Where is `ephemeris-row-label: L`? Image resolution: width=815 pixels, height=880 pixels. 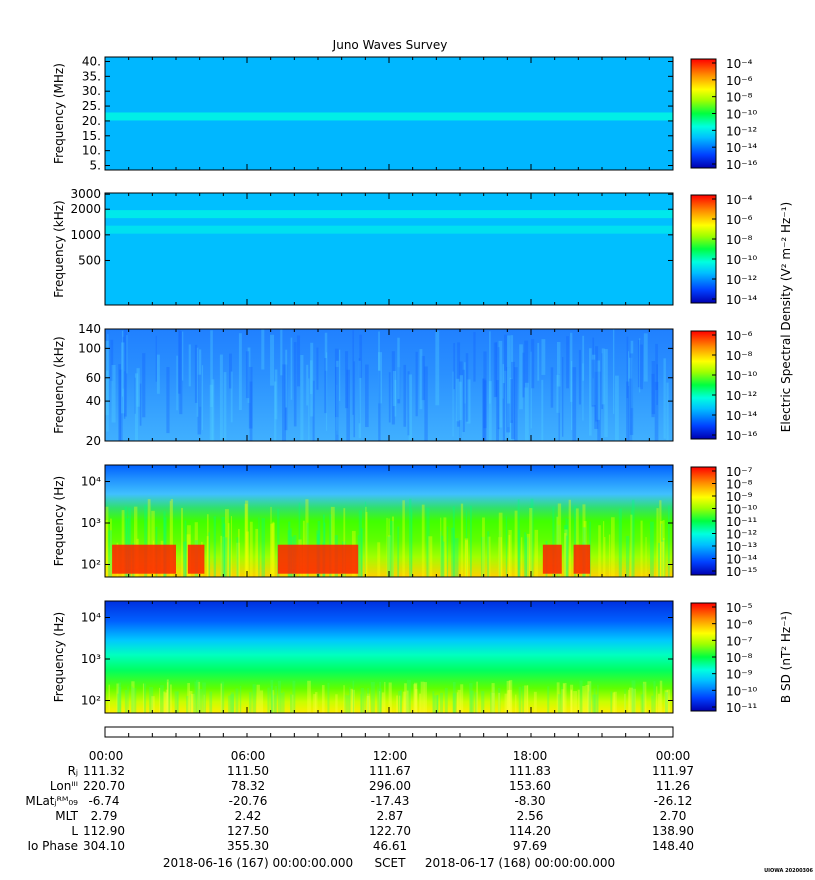
ephemeris-row-label: L is located at coordinates (74, 831).